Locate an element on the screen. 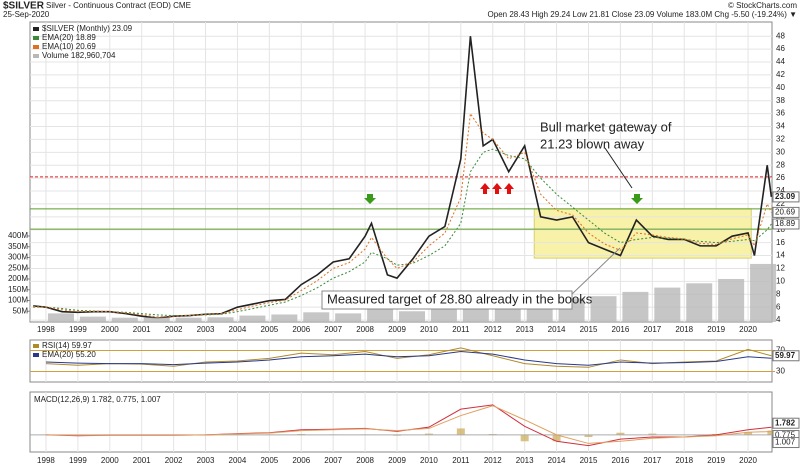 This screenshot has width=800, height=467. annotation: Bull market gateway of is located at coordinates (606, 126).